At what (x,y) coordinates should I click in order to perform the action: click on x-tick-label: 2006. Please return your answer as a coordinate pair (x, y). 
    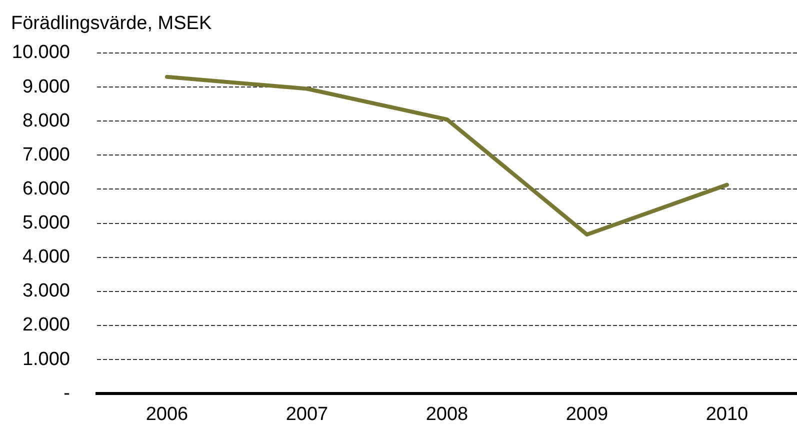
    Looking at the image, I should click on (167, 415).